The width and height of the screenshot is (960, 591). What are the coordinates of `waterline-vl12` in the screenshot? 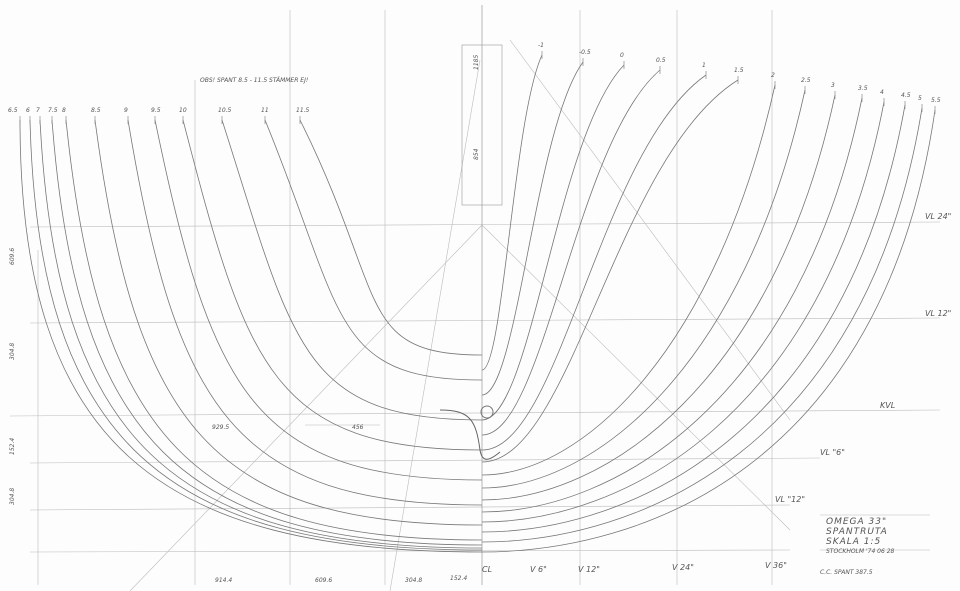 It's located at (485, 320).